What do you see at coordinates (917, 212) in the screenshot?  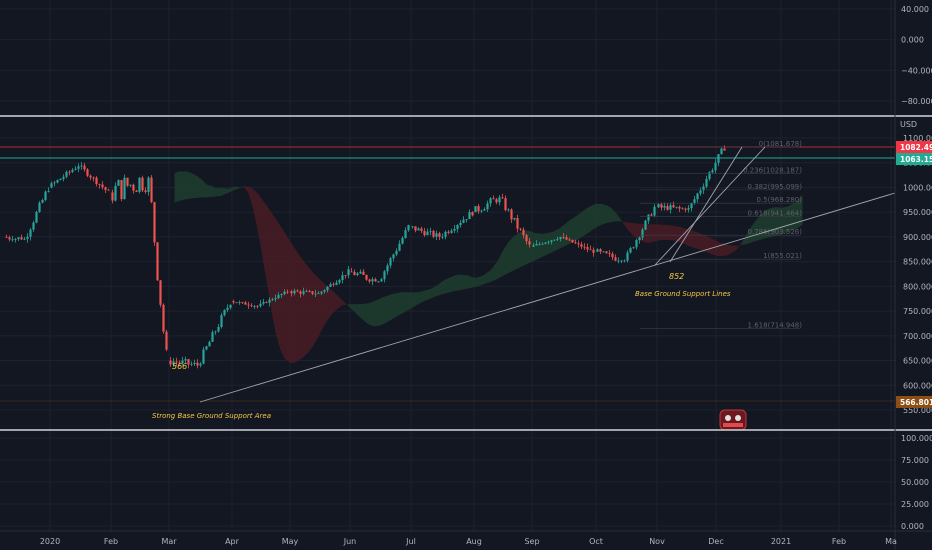 I see `price-tick-label: 950.000` at bounding box center [917, 212].